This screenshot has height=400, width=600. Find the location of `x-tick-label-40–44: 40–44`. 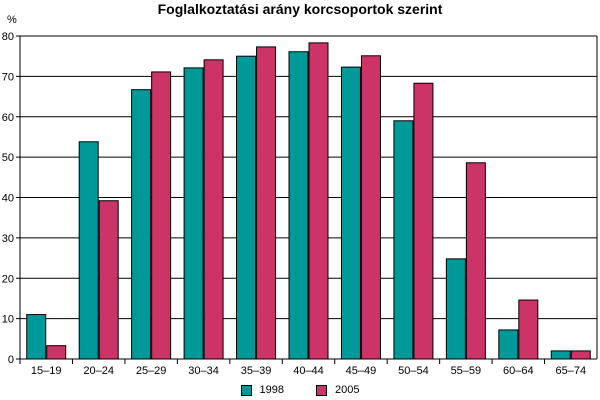

x-tick-label-40–44: 40–44 is located at coordinates (308, 371).